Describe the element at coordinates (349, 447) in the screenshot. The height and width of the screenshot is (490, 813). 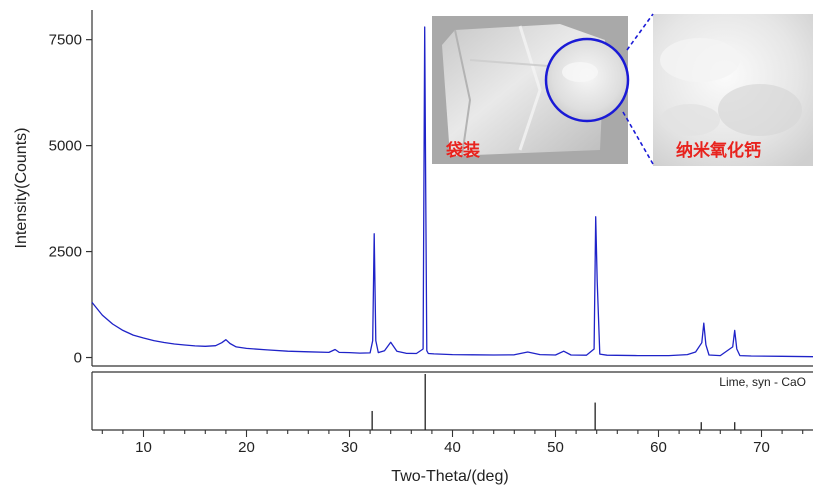
I see `x-tick-label: 30` at that location.